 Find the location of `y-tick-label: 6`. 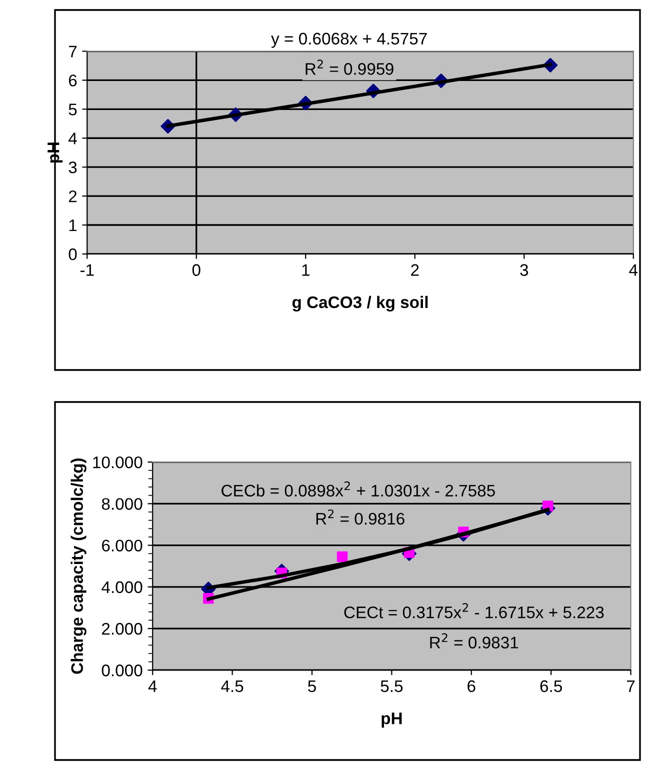

y-tick-label: 6 is located at coordinates (72, 80).